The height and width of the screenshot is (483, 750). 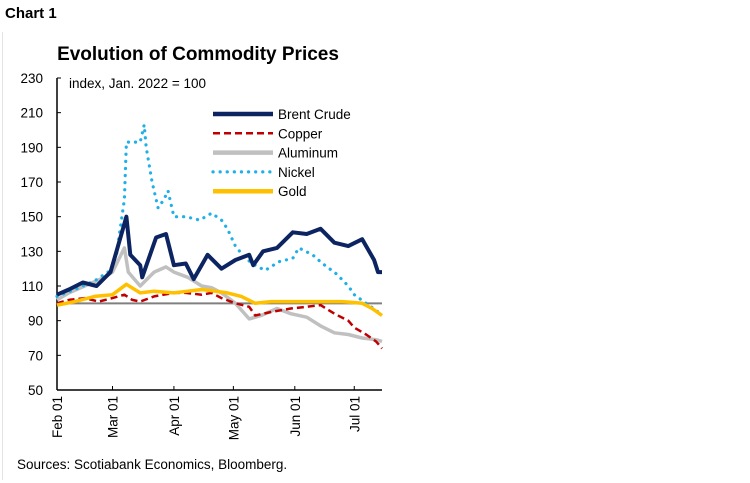 I want to click on y-tick-label: 150, so click(x=31, y=217).